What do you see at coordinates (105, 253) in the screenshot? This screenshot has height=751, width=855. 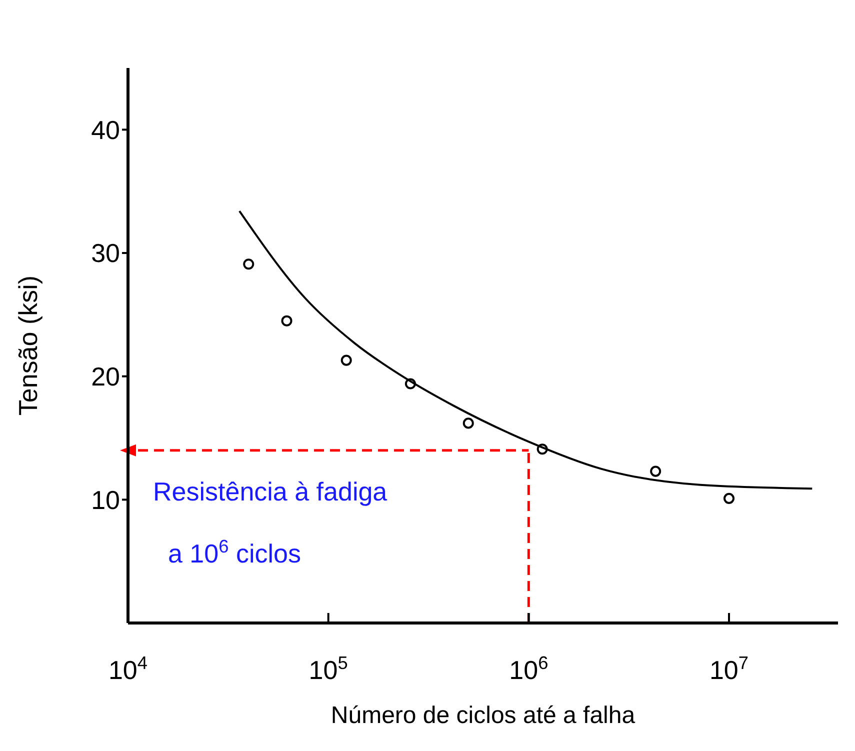 I see `y-tick-label: 30` at bounding box center [105, 253].